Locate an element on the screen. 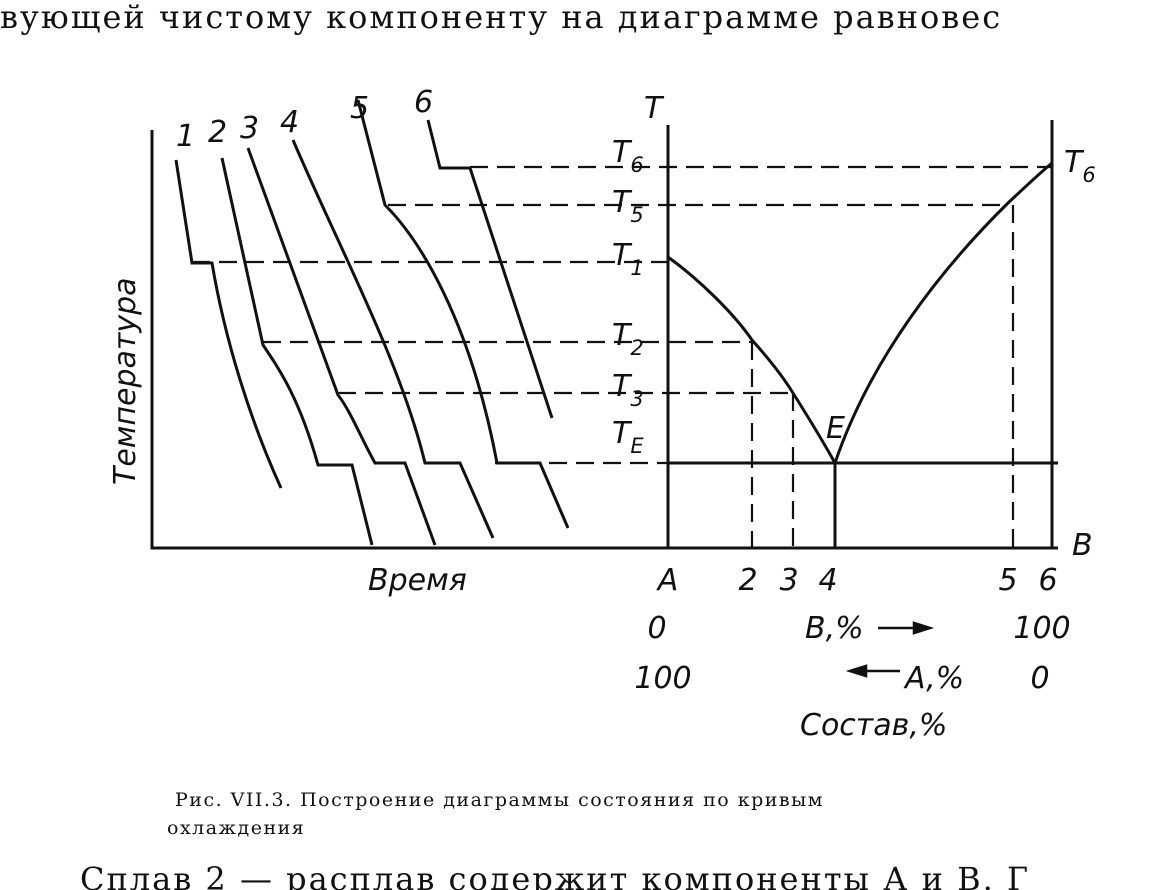 The image size is (1152, 890). t-label: T3 is located at coordinates (628, 390).